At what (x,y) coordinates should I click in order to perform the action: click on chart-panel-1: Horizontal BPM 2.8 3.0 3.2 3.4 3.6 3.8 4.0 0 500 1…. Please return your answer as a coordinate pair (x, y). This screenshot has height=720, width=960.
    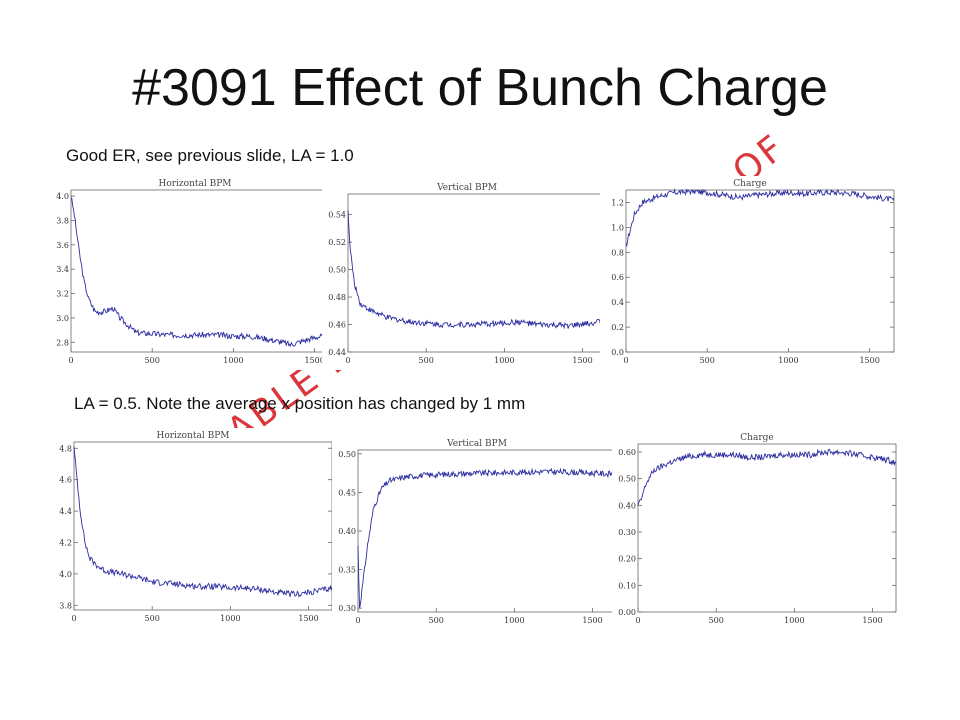
    Looking at the image, I should click on (195, 273).